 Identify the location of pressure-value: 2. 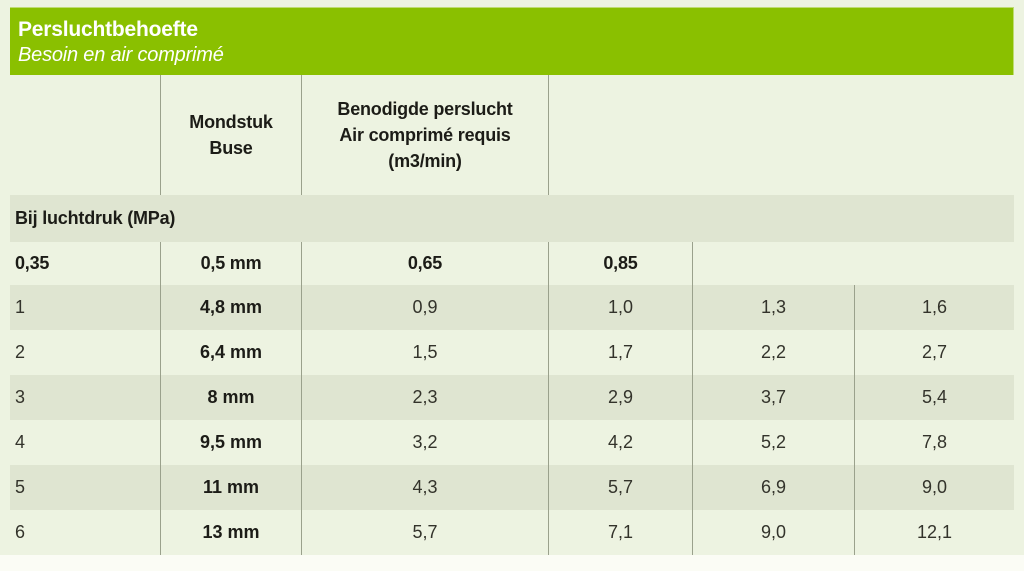
(85, 352).